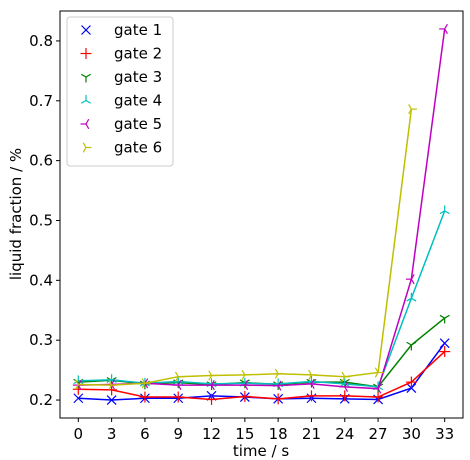  I want to click on y-tick-label: 0.4, so click(41, 280).